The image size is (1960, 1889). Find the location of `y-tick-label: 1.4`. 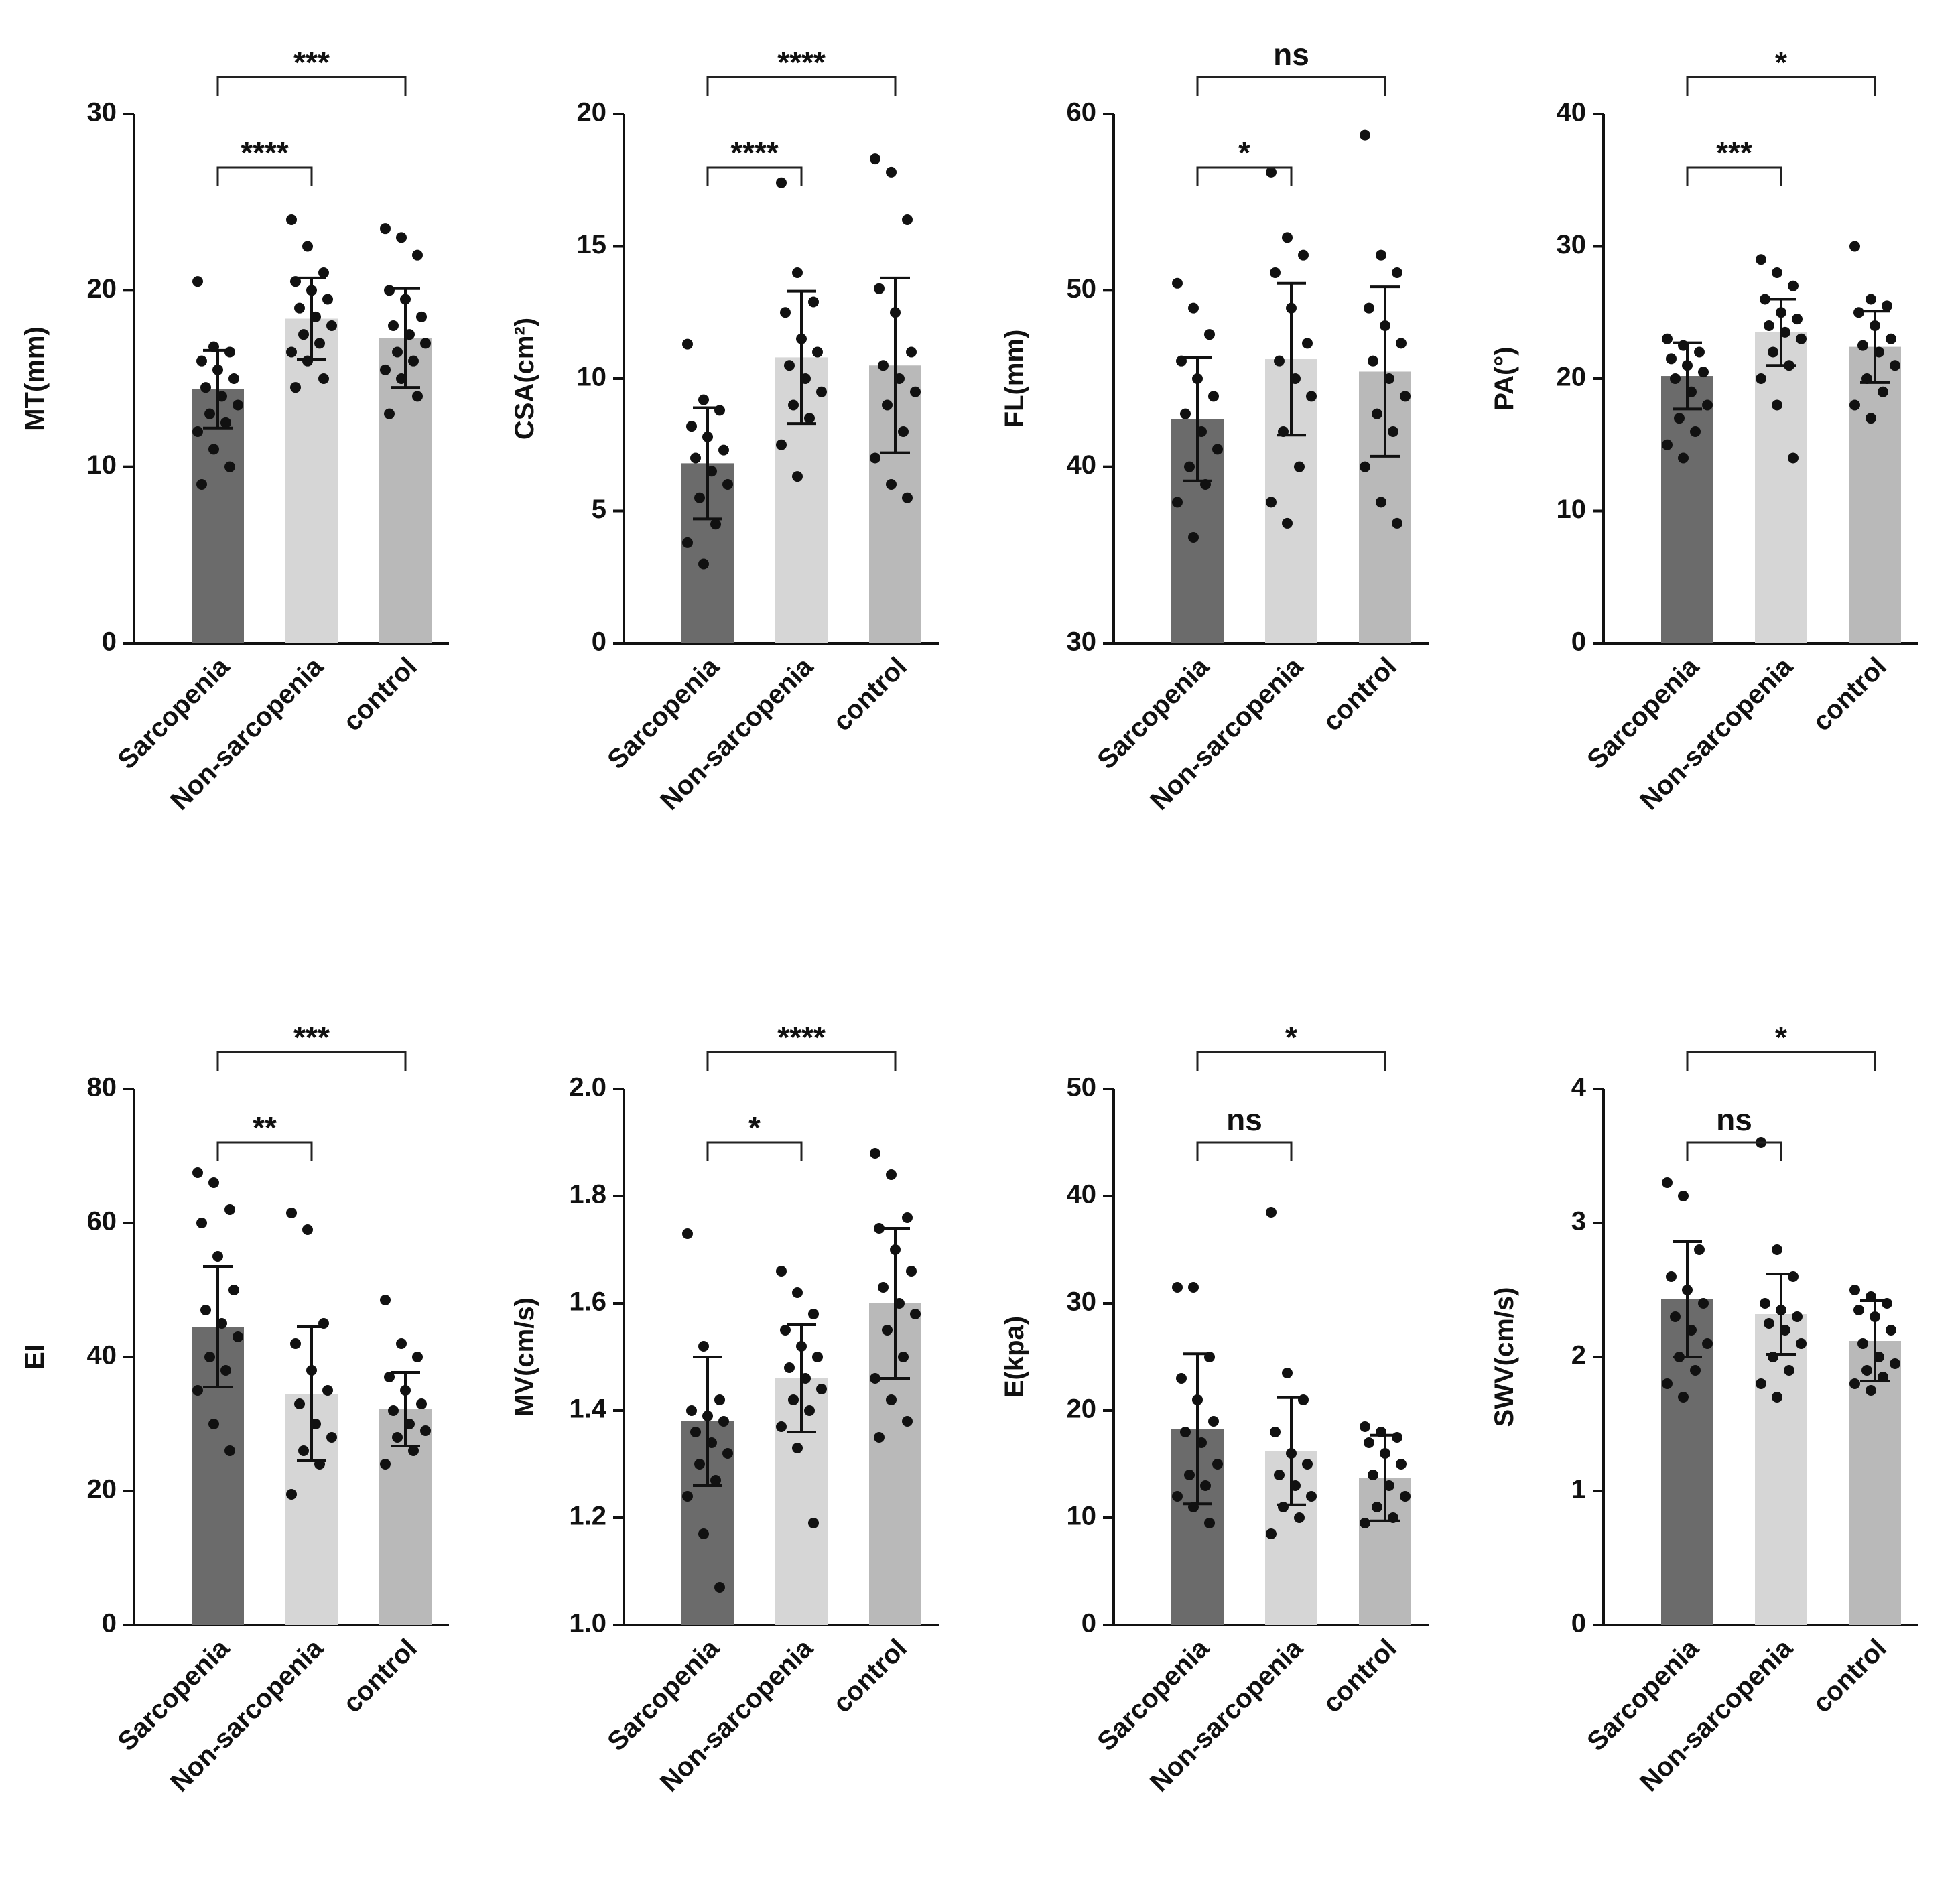

y-tick-label: 1.4 is located at coordinates (587, 1409).